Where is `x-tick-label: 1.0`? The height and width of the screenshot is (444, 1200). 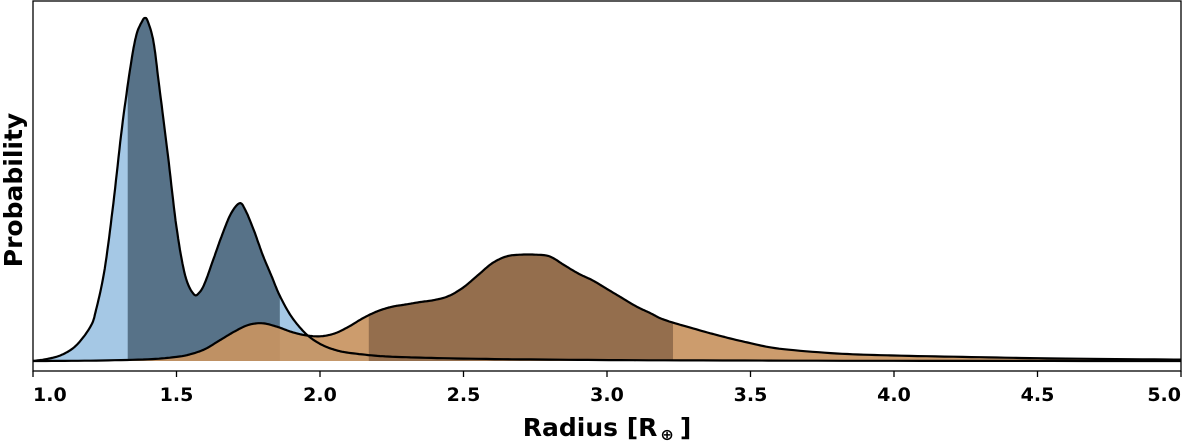
x-tick-label: 1.0 is located at coordinates (50, 395).